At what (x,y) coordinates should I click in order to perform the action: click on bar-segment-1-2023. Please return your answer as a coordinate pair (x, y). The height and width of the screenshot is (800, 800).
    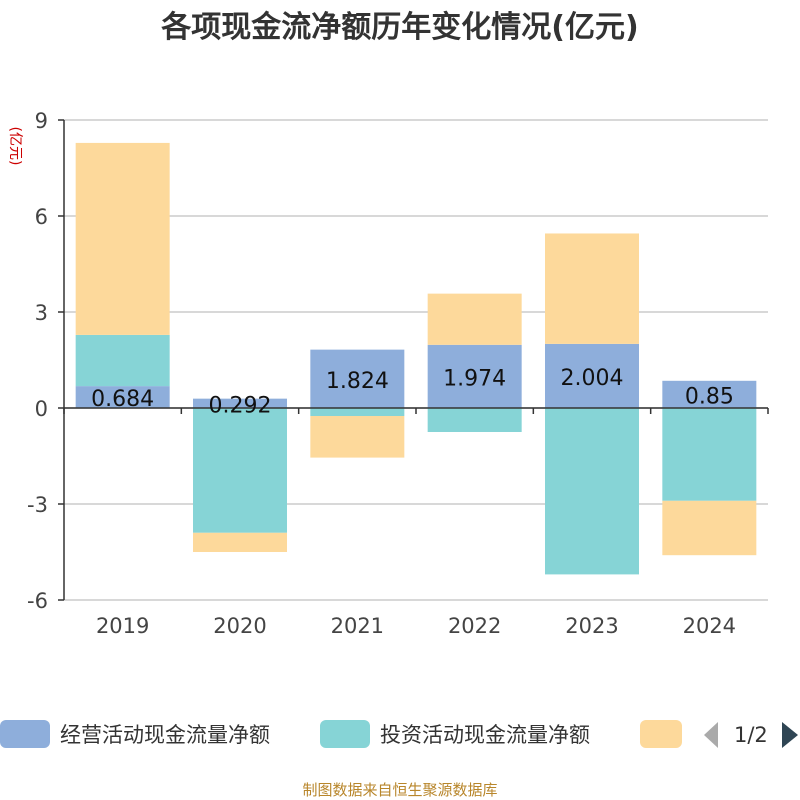
    Looking at the image, I should click on (592, 375).